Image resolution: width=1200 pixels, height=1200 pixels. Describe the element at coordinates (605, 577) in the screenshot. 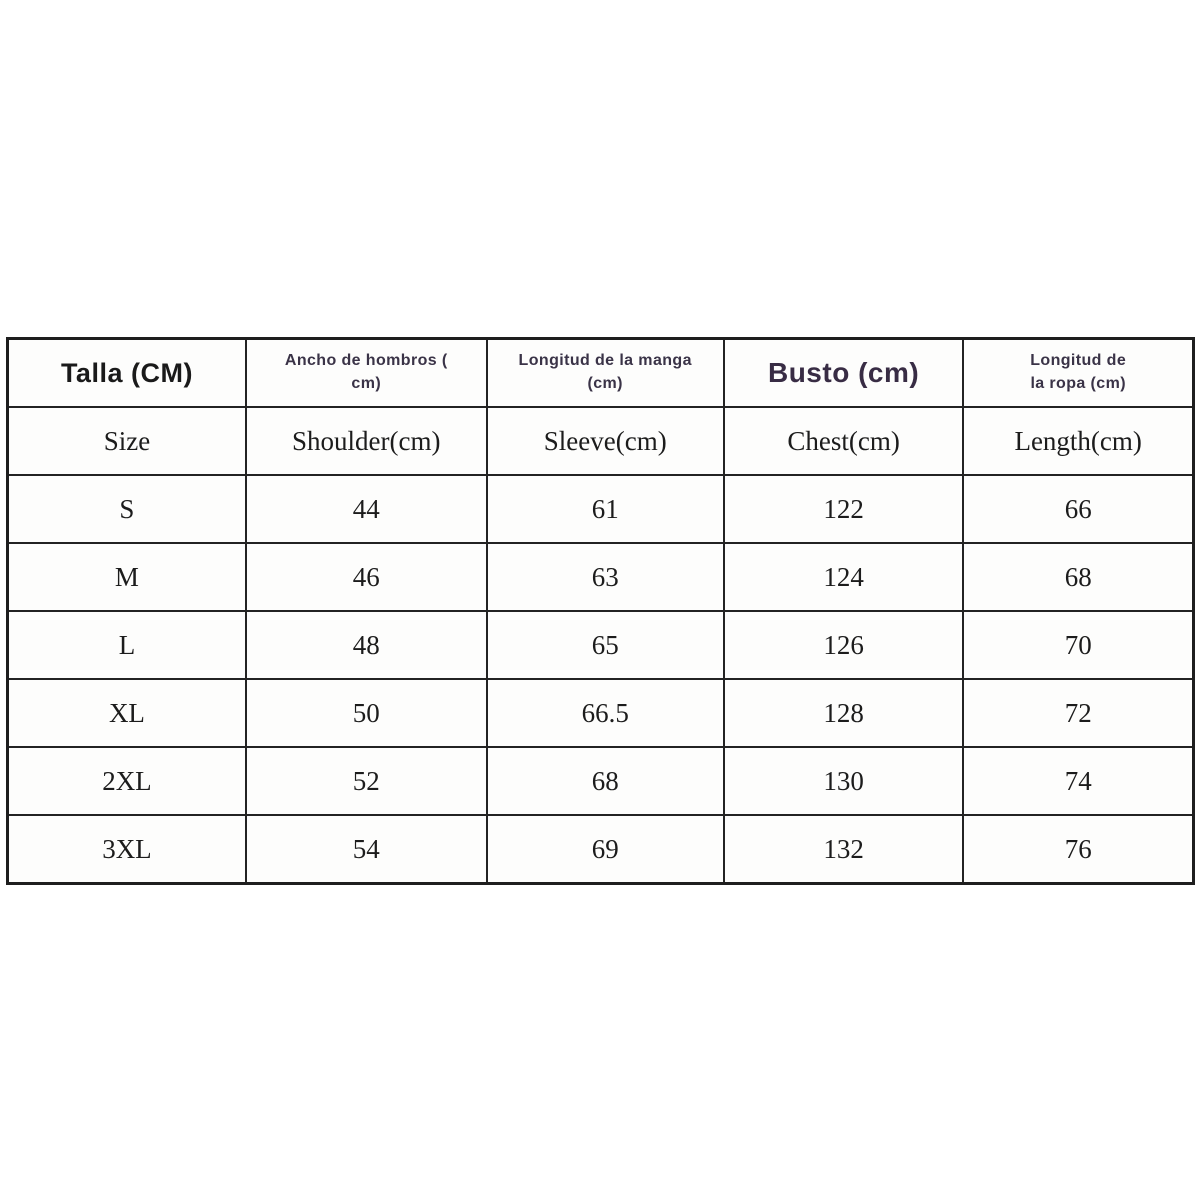

I see `cell-sleeve: 63` at that location.